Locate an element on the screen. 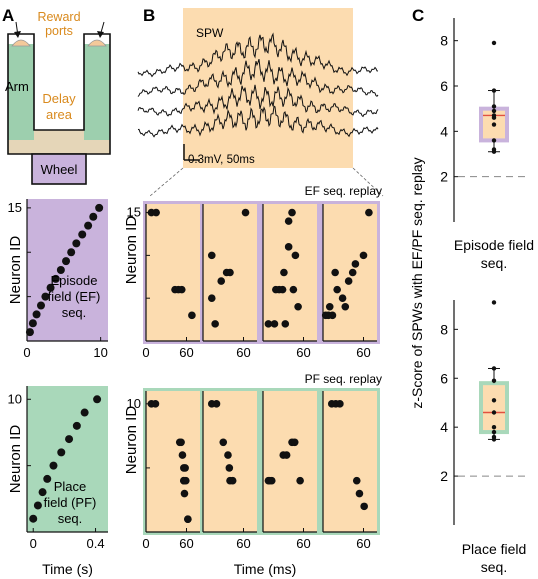 The width and height of the screenshot is (538, 579). reward-label-line2: ports is located at coordinates (59, 31).